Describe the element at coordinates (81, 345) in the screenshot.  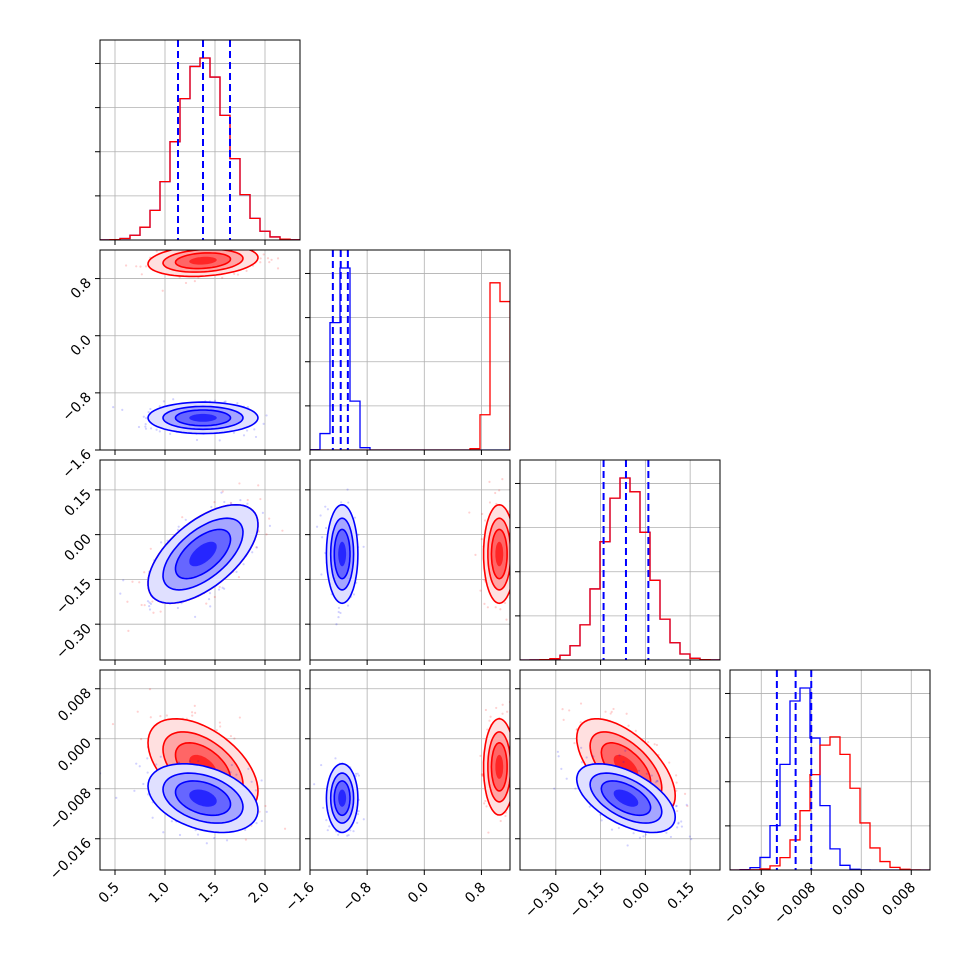
I see `y-tick-label: 0.0` at that location.